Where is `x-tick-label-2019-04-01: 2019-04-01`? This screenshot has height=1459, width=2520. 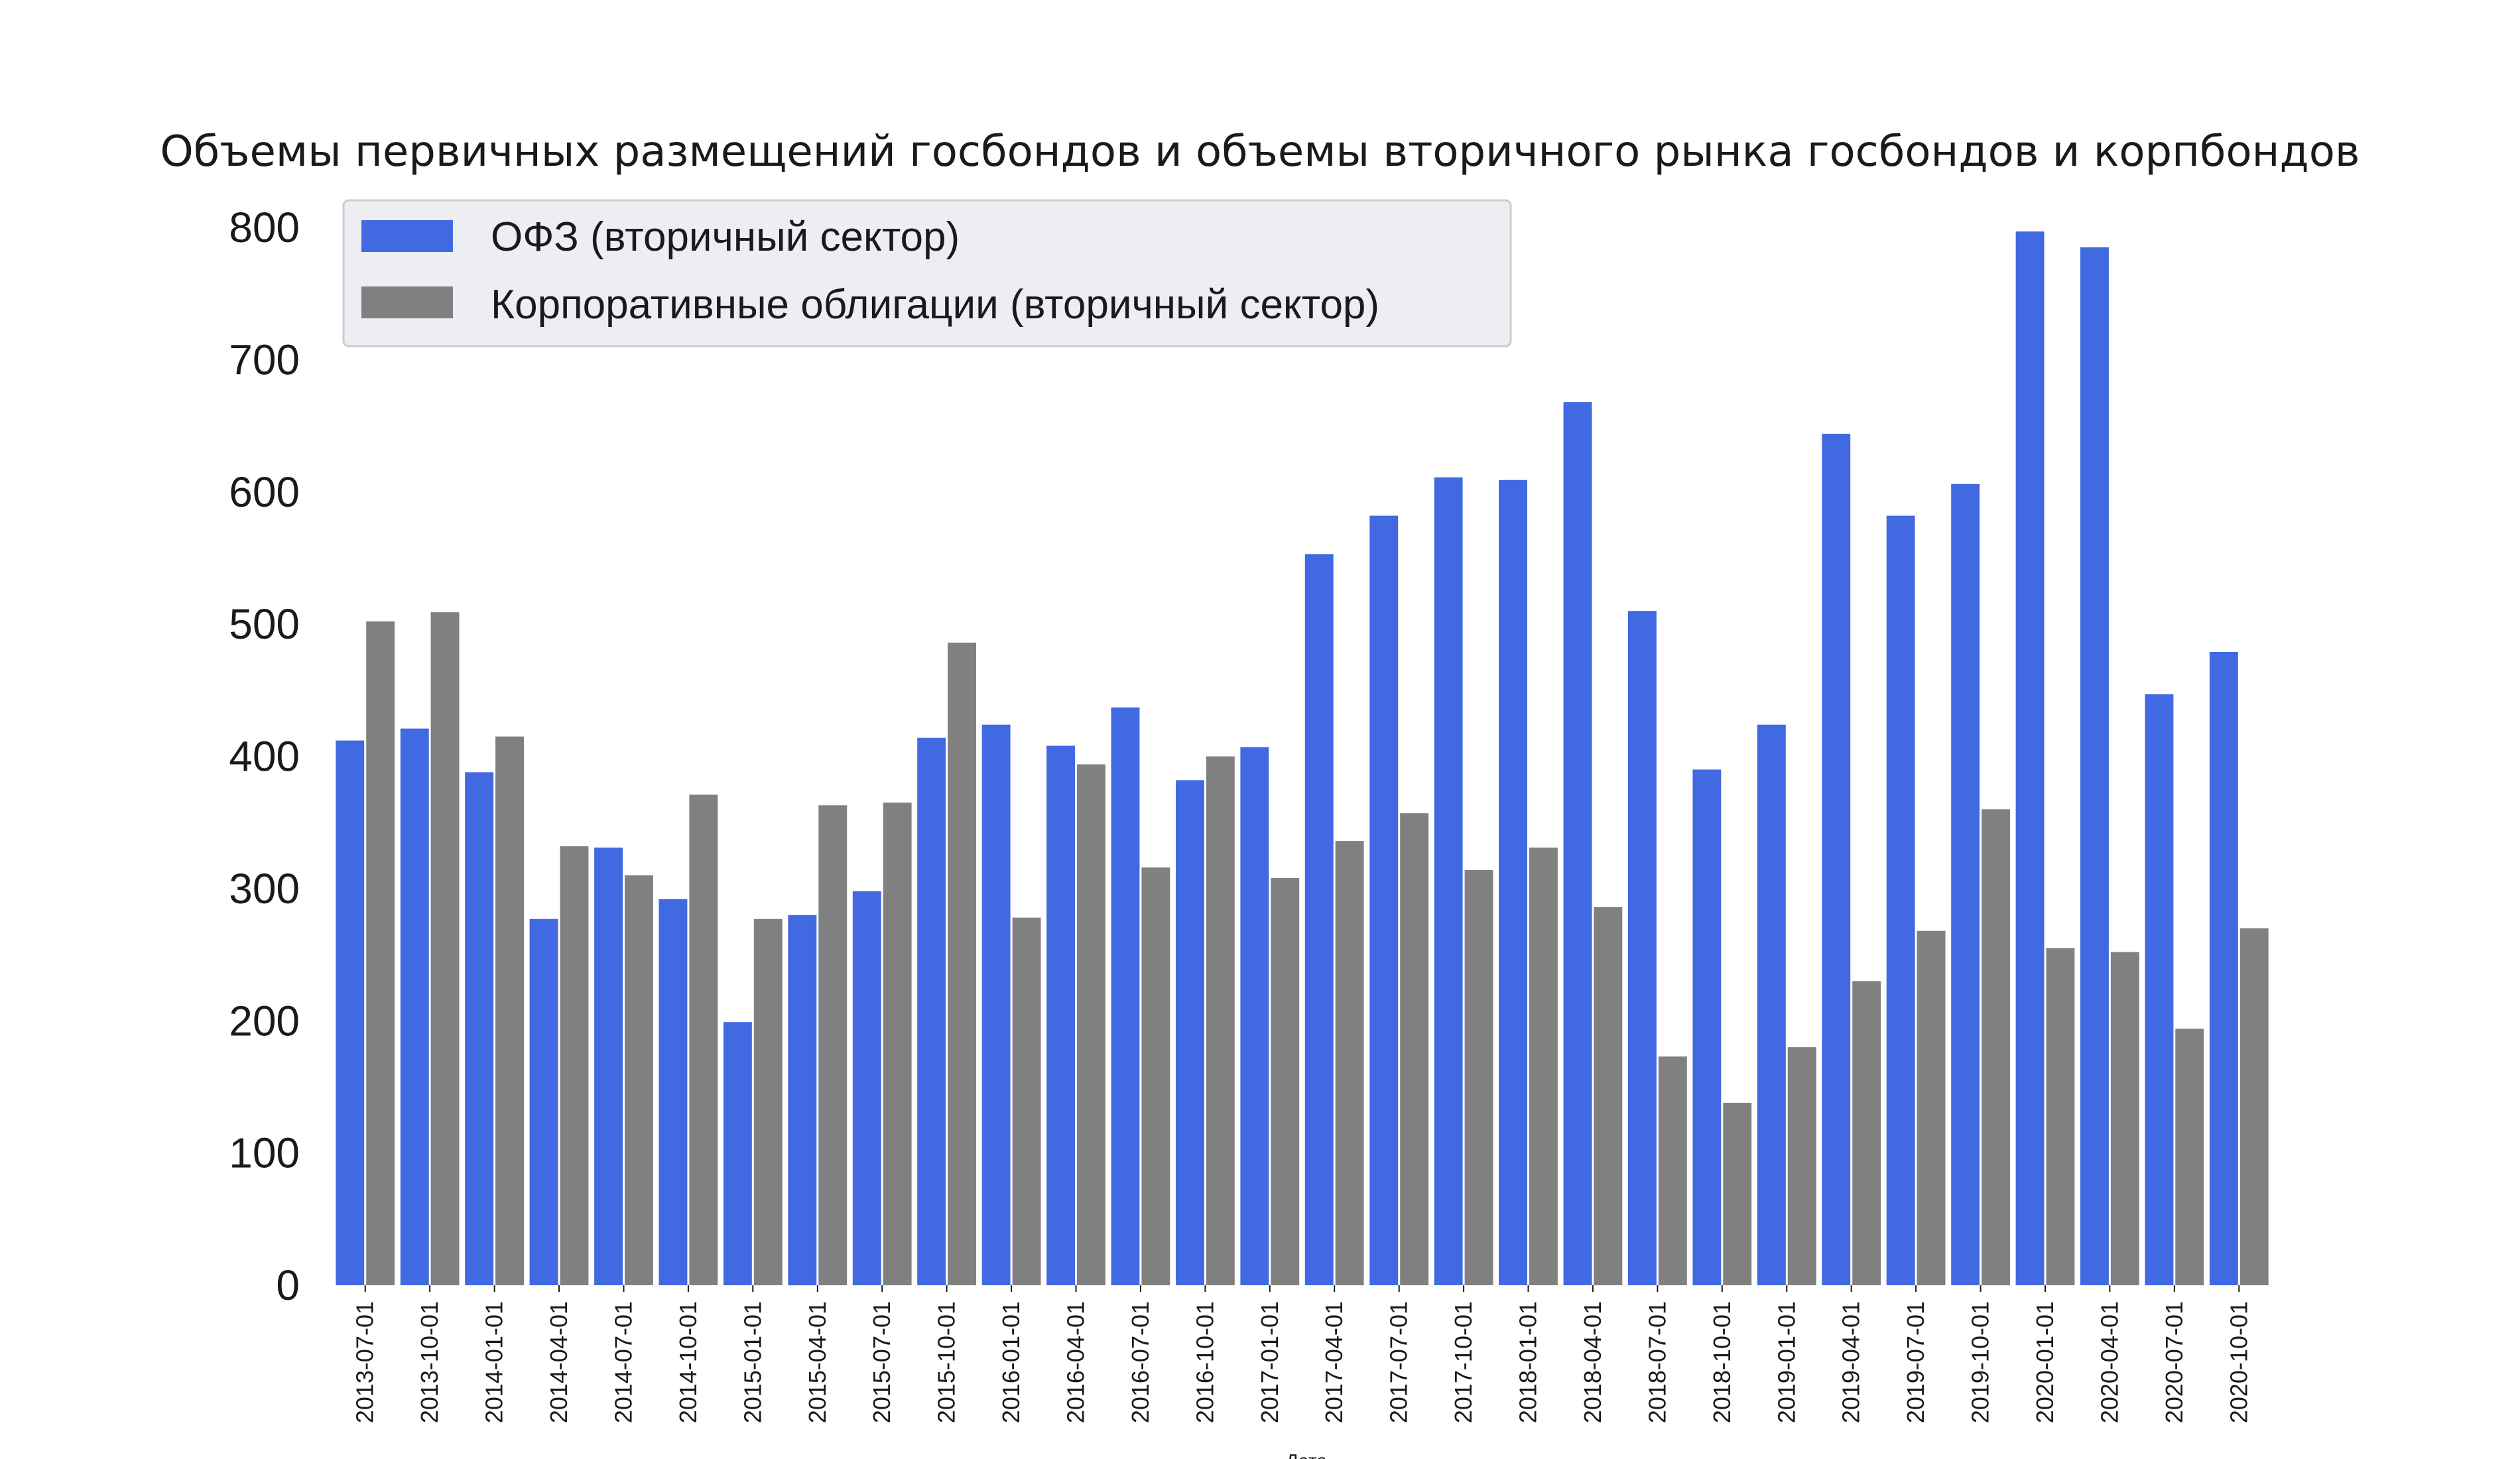
x-tick-label-2019-04-01: 2019-04-01 is located at coordinates (1851, 1362).